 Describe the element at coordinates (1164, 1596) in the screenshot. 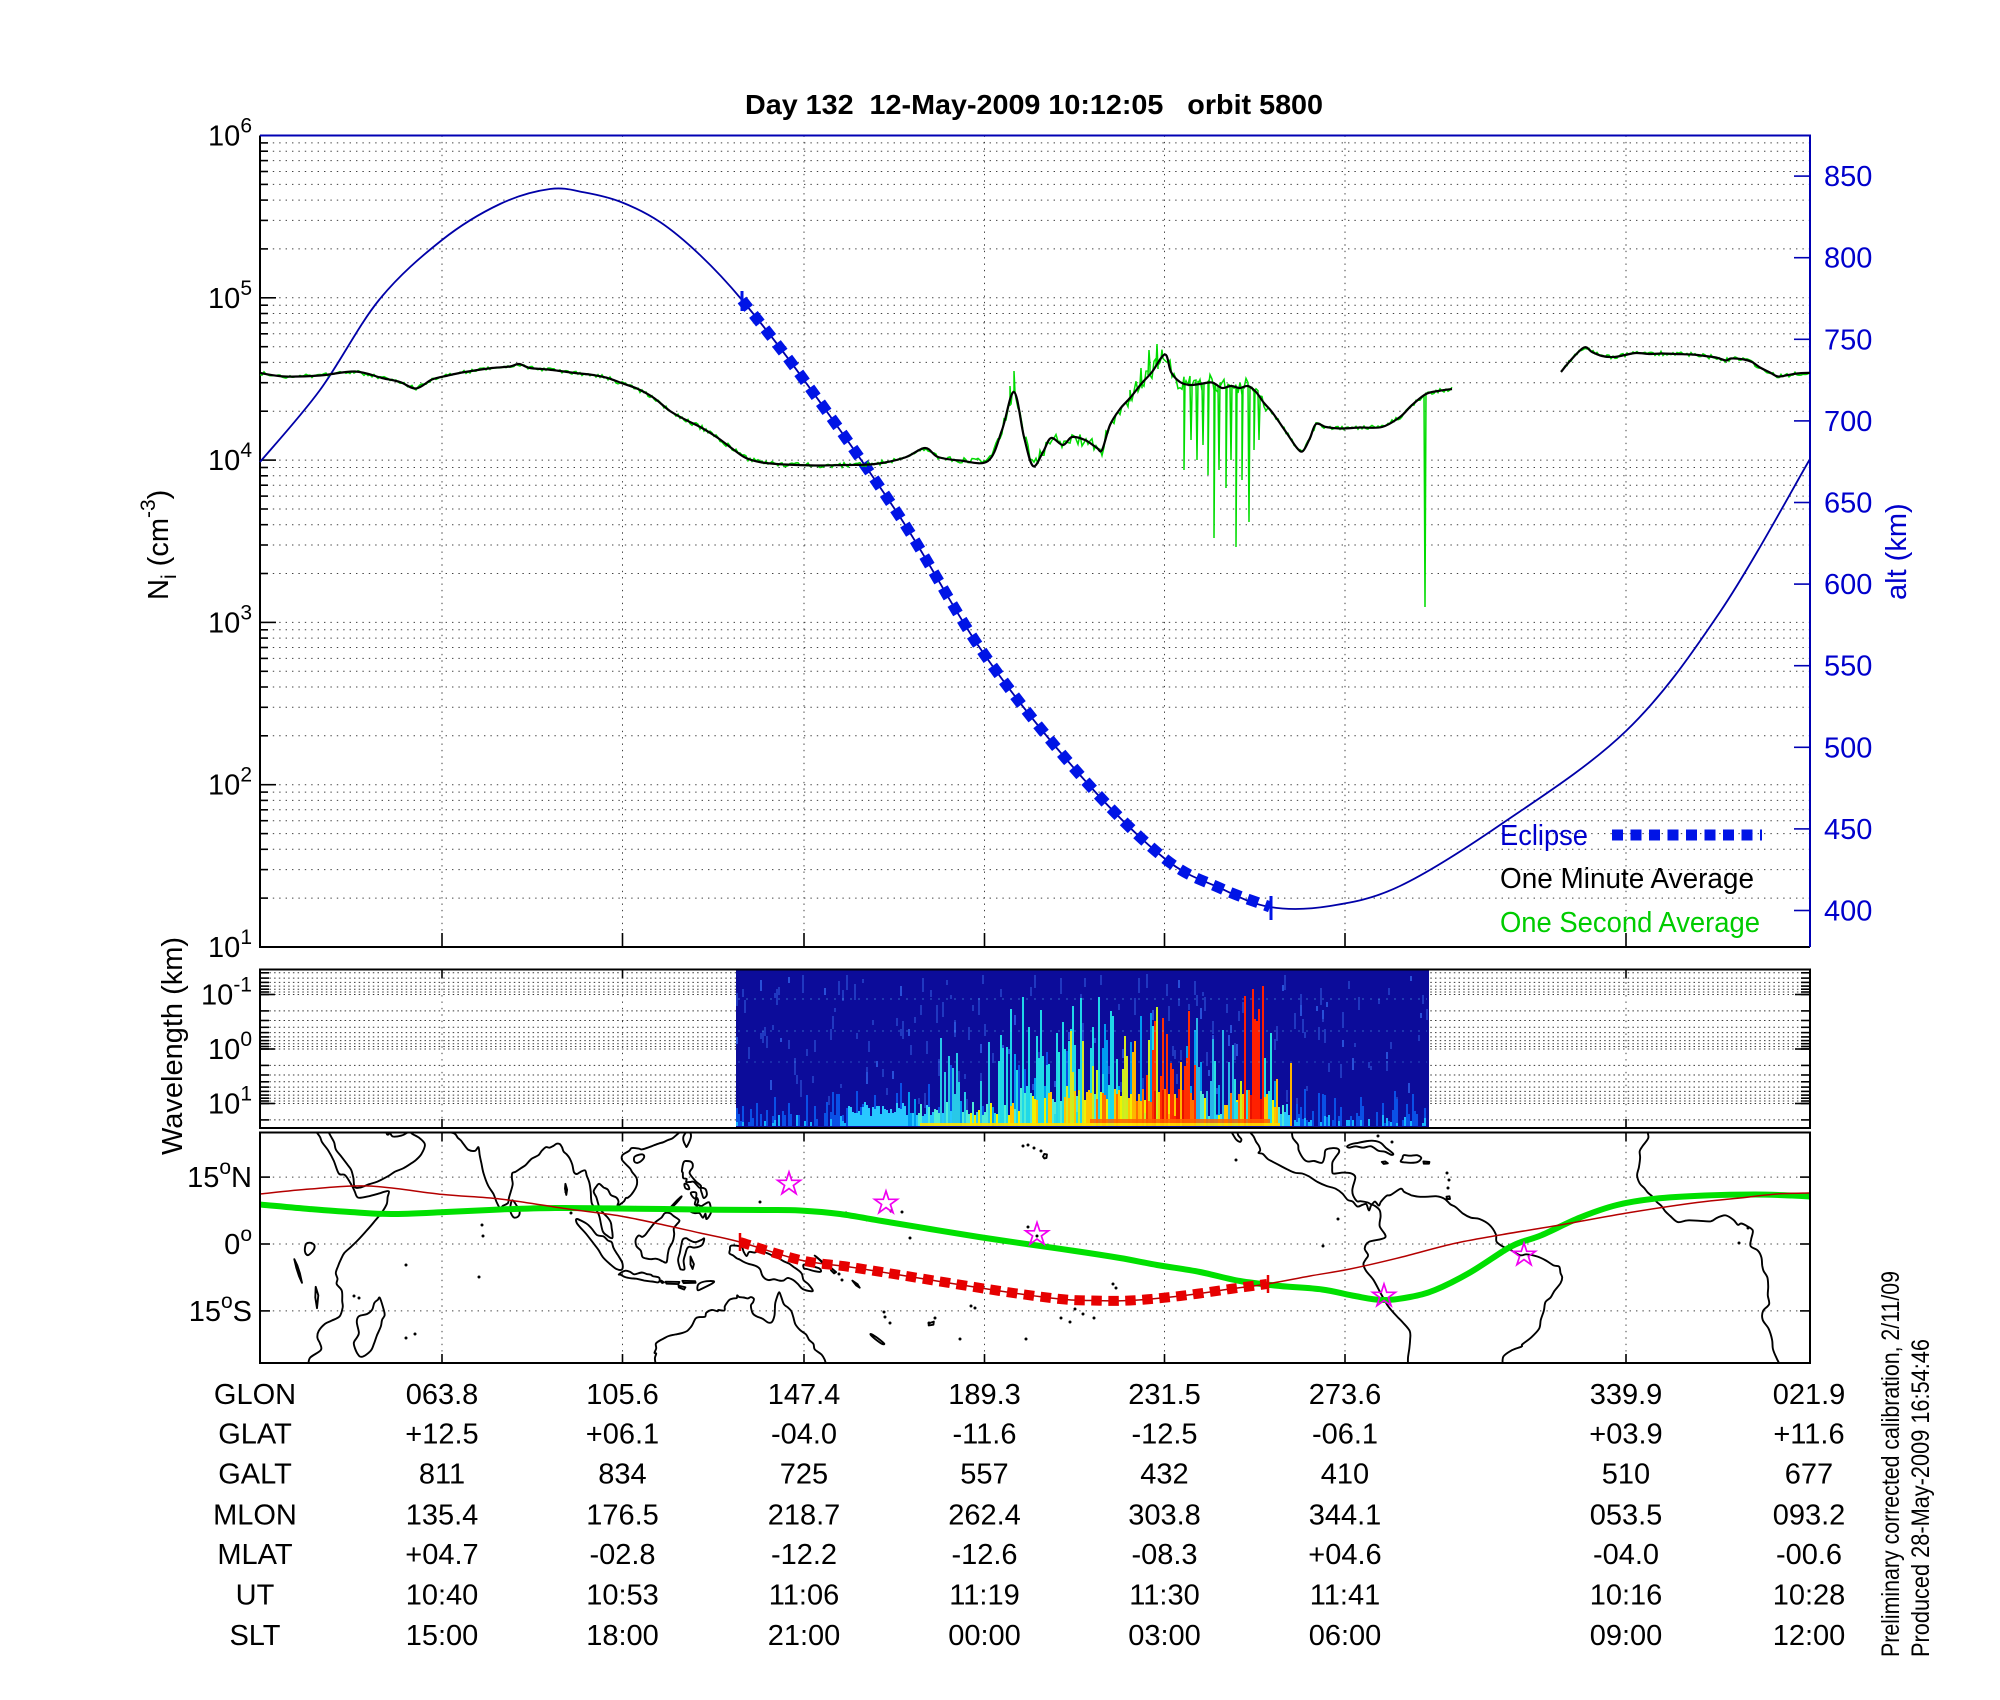

I see `svg-text: 11:30` at that location.